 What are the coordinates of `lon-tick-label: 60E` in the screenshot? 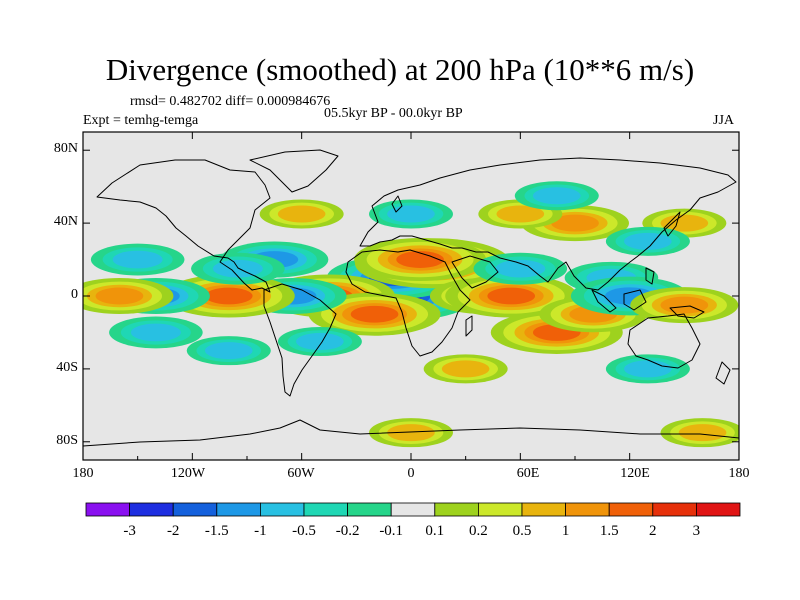 It's located at (528, 473).